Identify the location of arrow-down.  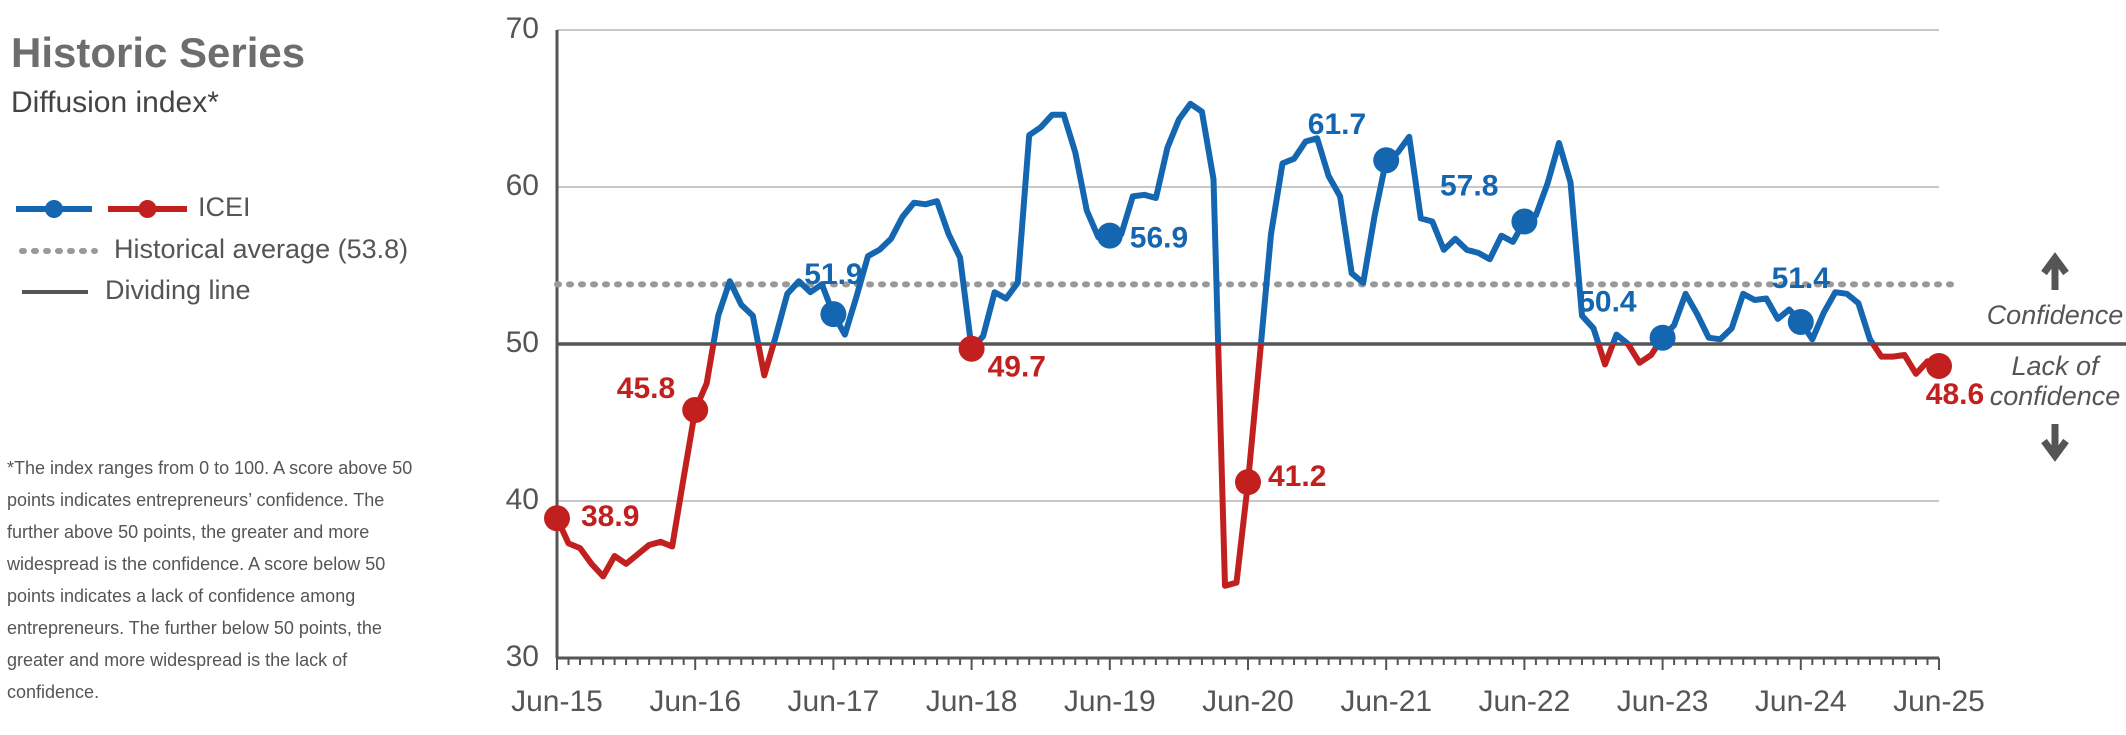
(2055, 443).